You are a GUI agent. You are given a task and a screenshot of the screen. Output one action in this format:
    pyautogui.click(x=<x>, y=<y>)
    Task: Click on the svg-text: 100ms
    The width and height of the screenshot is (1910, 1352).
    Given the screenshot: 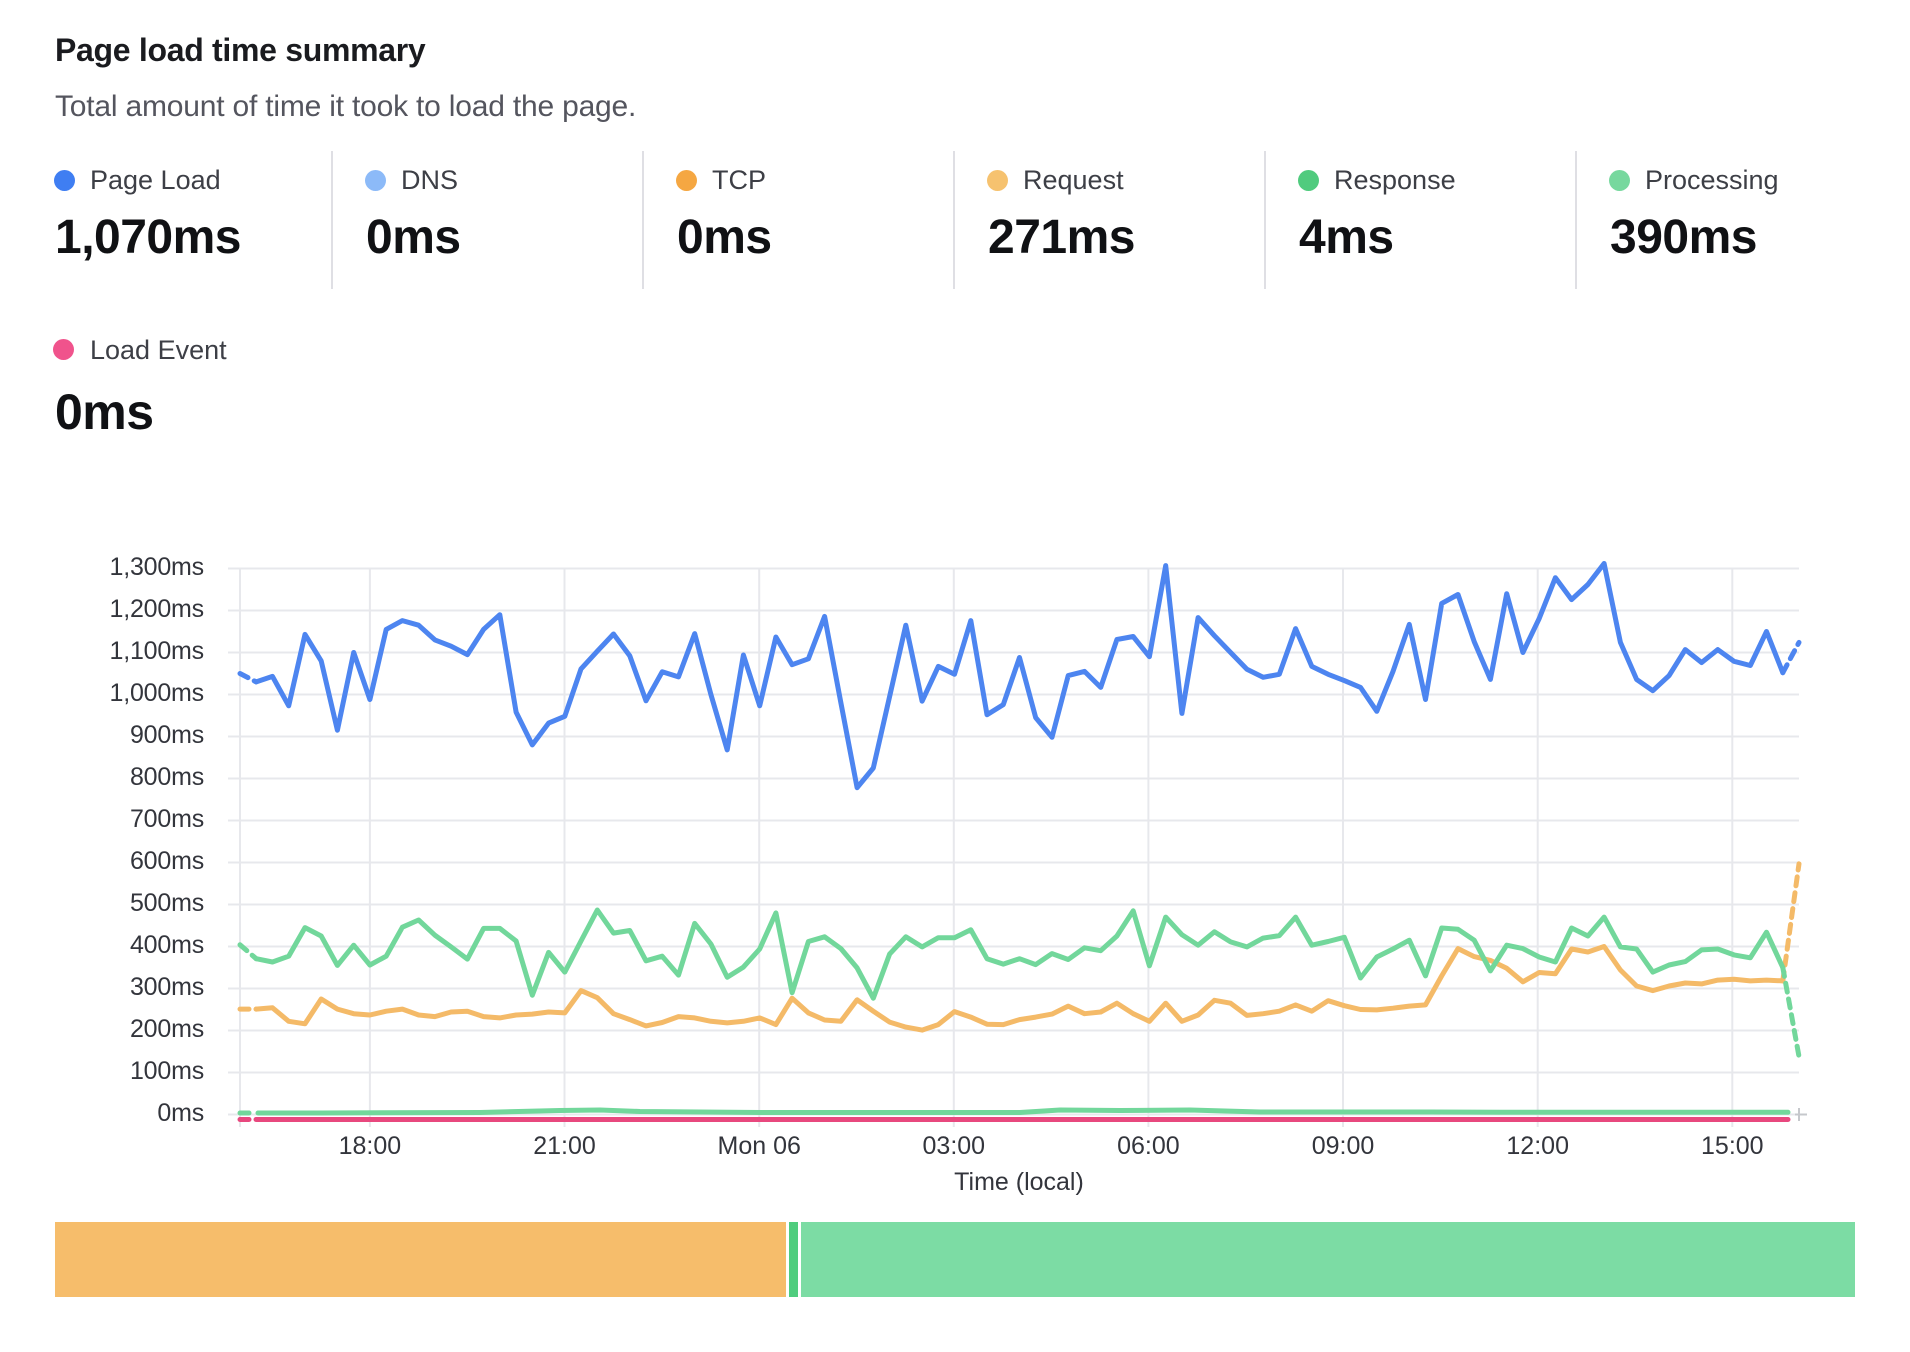 What is the action you would take?
    pyautogui.click(x=167, y=1071)
    